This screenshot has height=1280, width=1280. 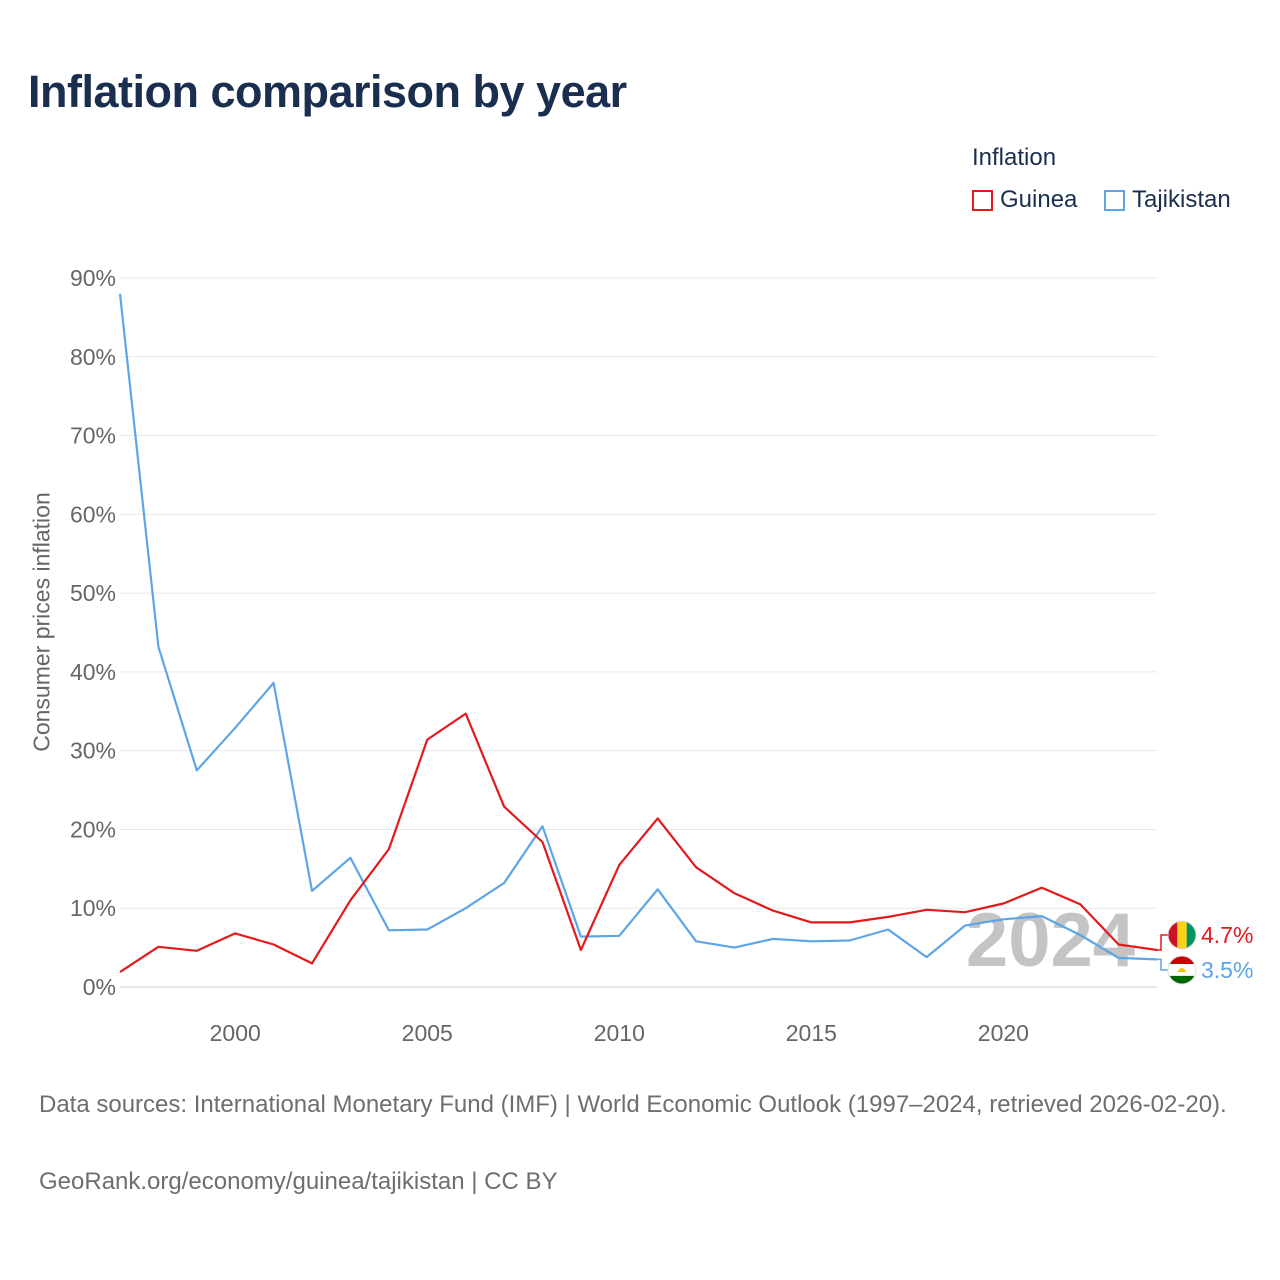 What do you see at coordinates (1050, 940) in the screenshot?
I see `year-watermark: 2024` at bounding box center [1050, 940].